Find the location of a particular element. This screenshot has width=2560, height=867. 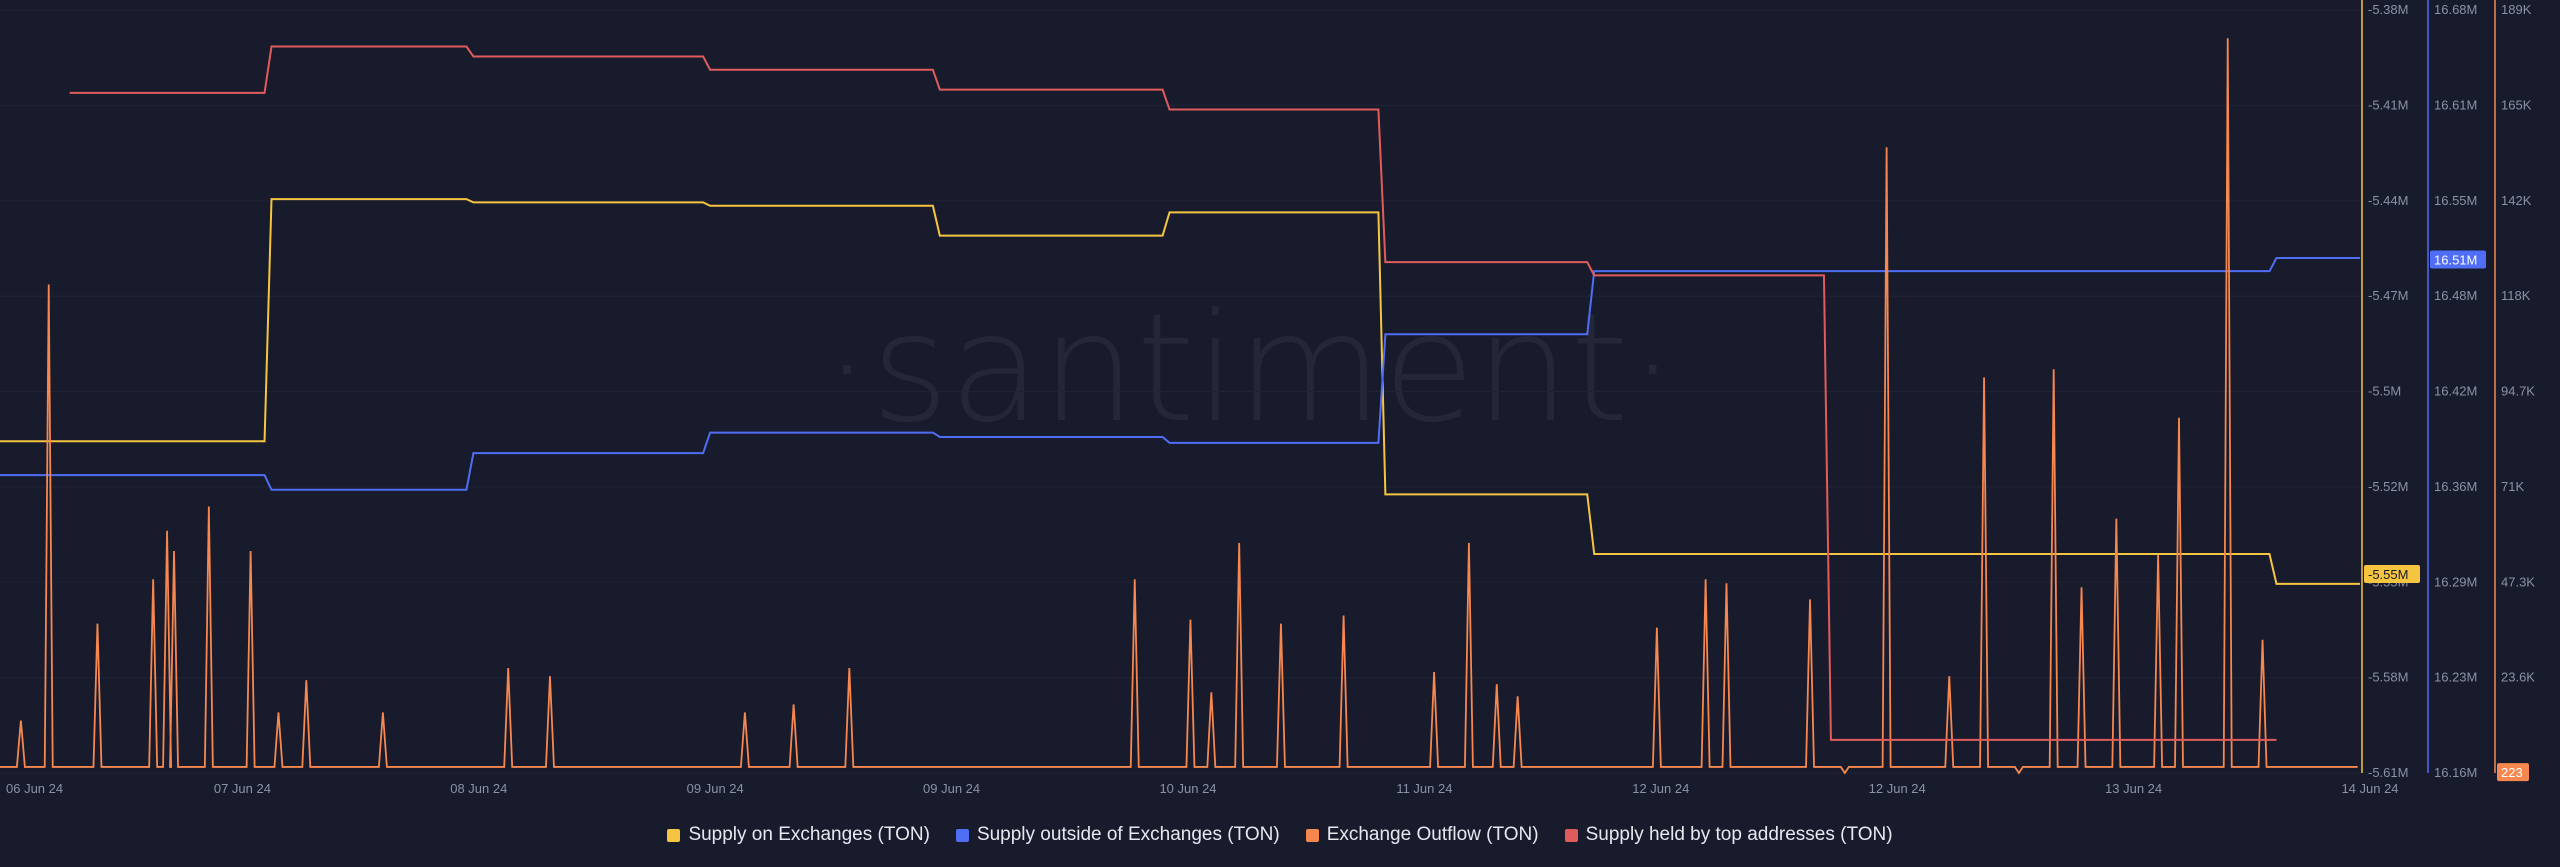

y-tick-label-exchanges: -5.38M is located at coordinates (2388, 9).